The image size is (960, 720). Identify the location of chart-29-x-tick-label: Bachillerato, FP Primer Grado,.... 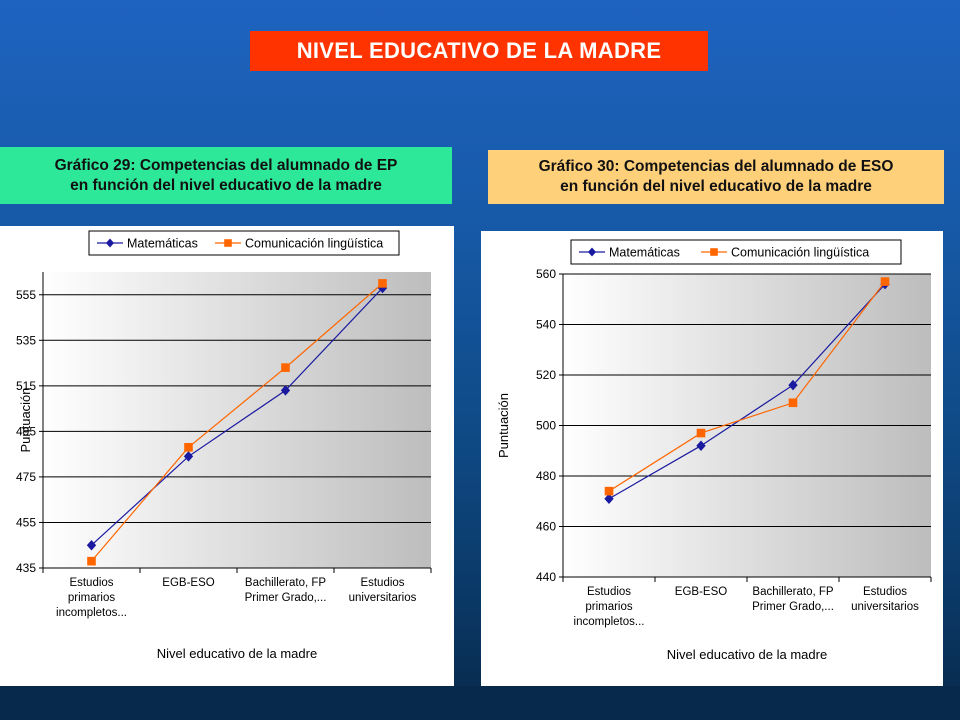
(286, 590).